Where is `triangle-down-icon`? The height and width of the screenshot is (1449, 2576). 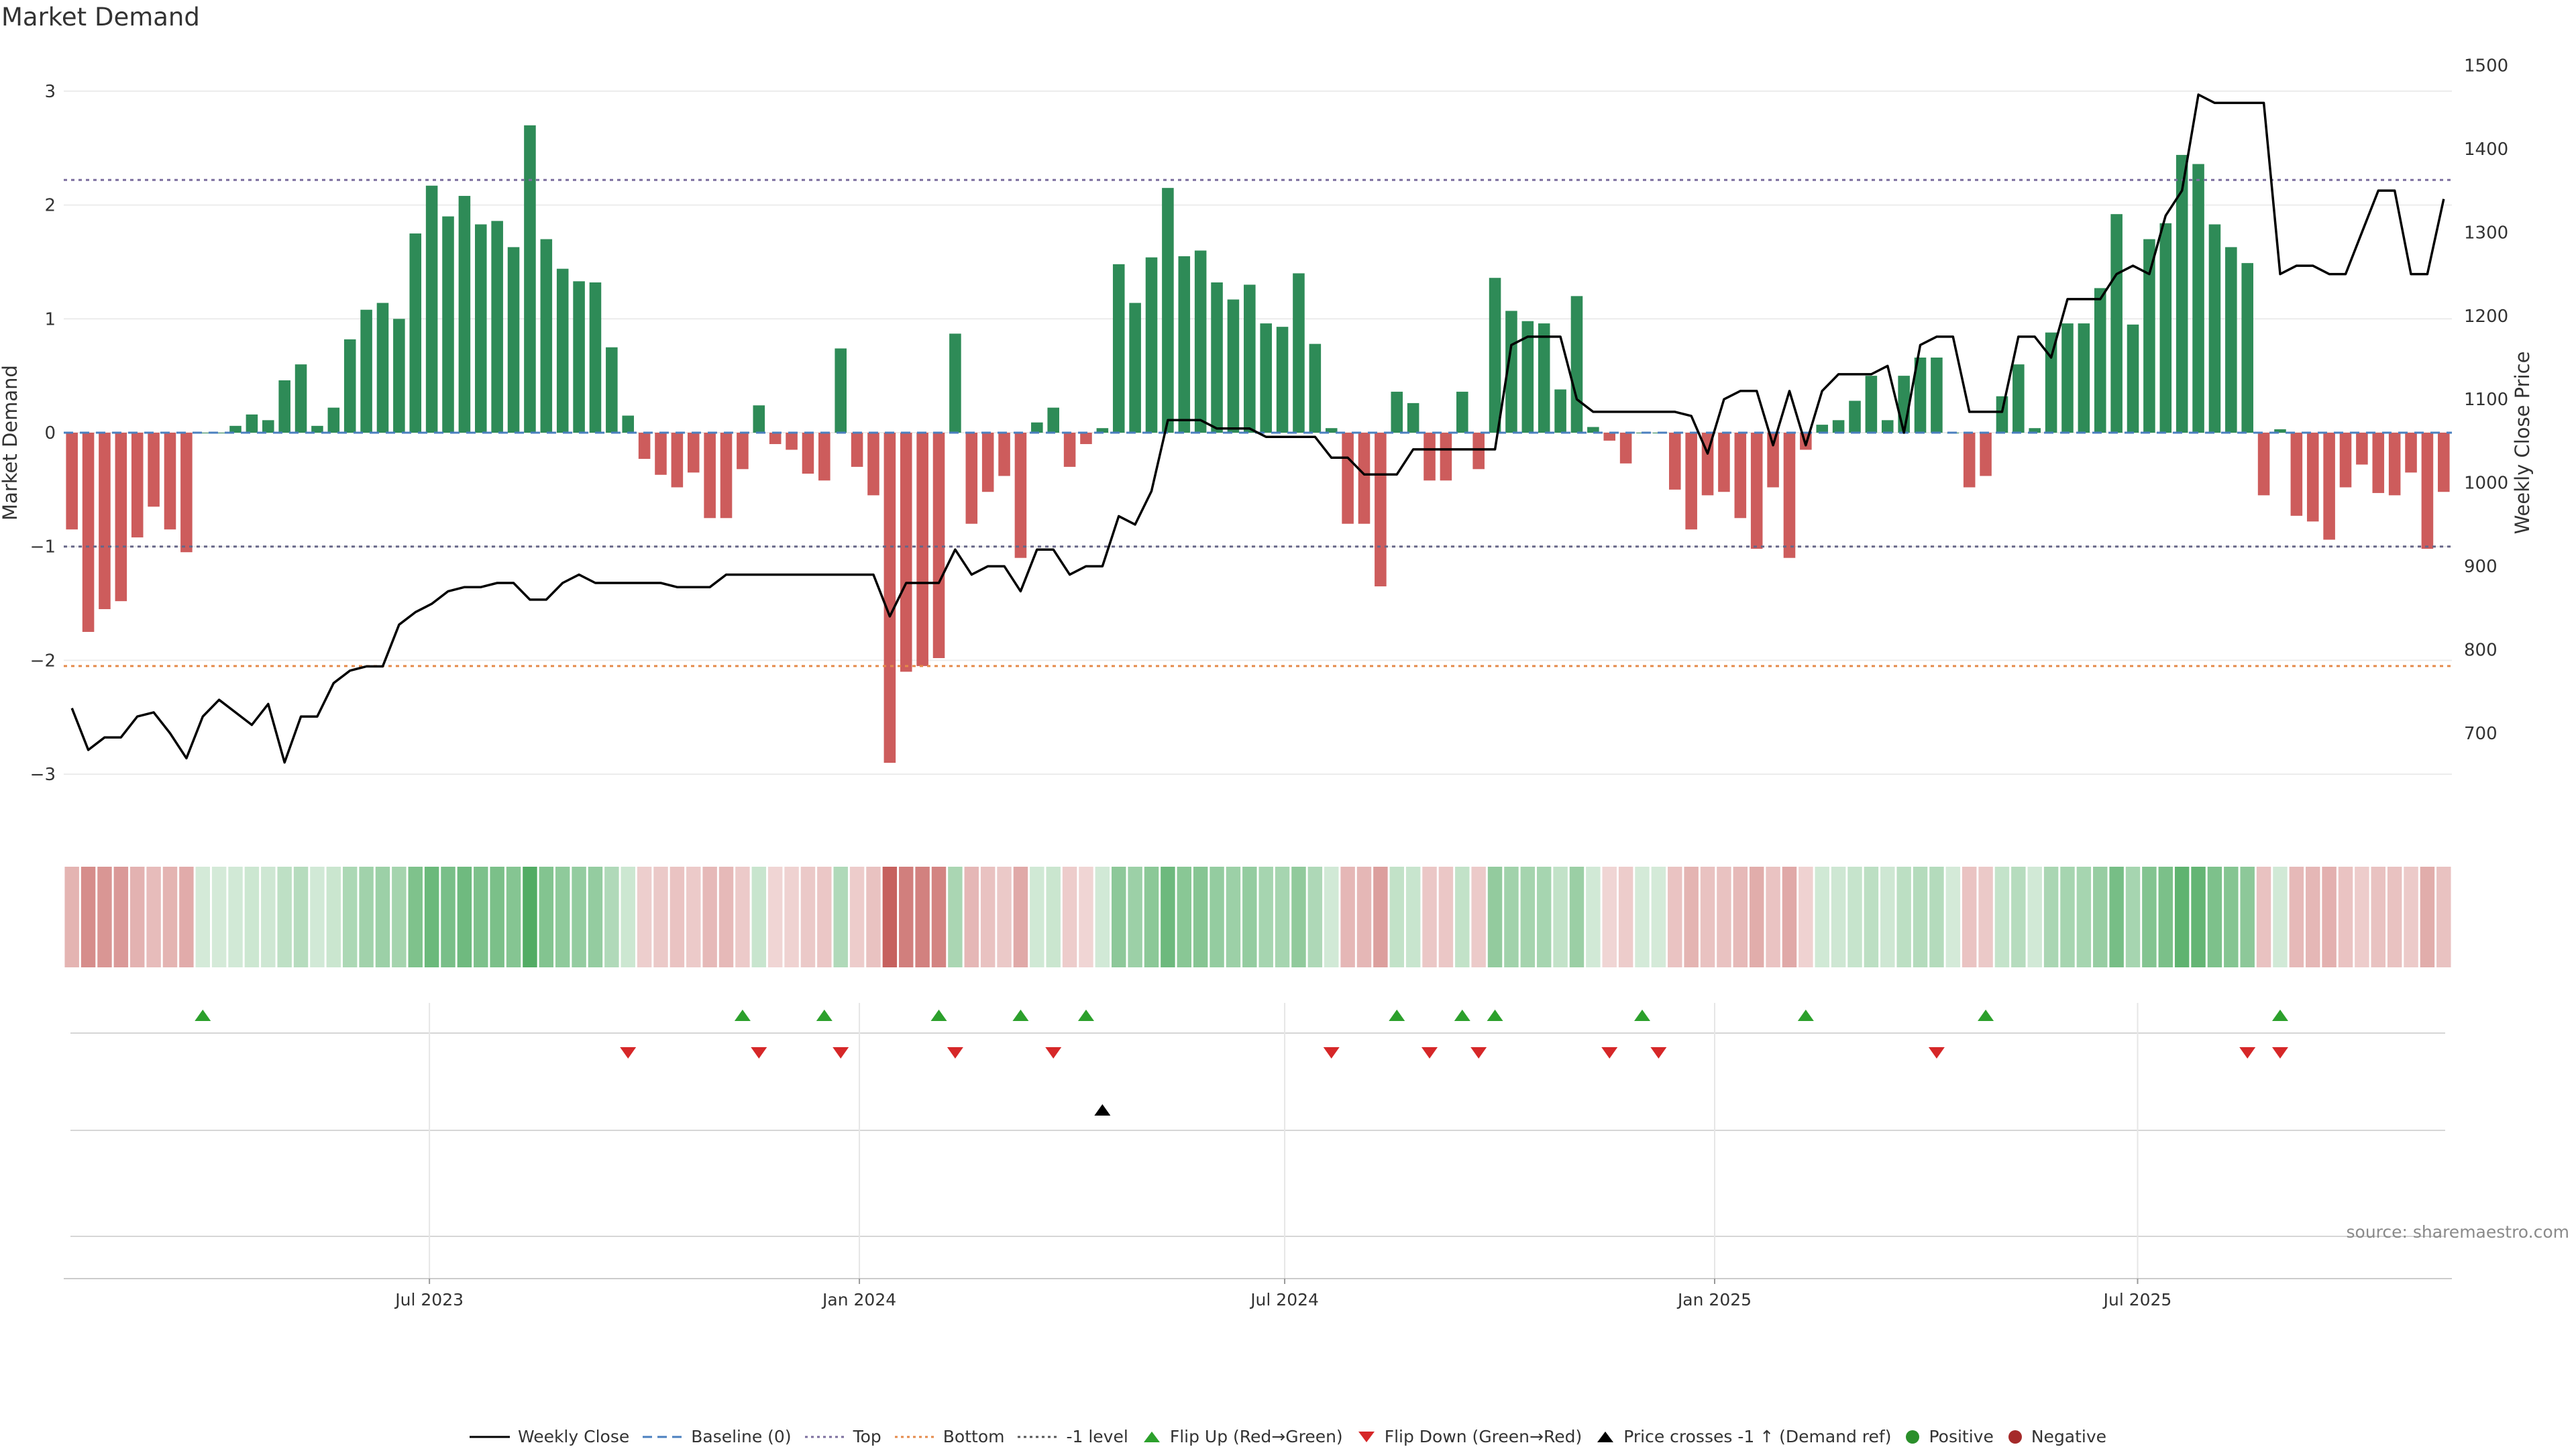 triangle-down-icon is located at coordinates (1366, 1436).